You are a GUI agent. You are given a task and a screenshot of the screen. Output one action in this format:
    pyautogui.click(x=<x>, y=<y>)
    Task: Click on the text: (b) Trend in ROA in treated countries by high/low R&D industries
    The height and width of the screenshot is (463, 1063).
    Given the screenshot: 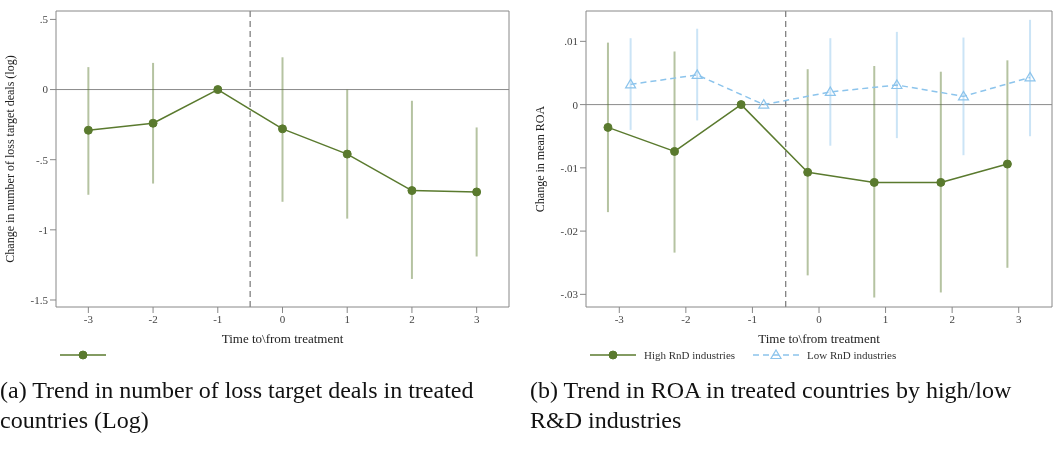 What is the action you would take?
    pyautogui.click(x=771, y=405)
    